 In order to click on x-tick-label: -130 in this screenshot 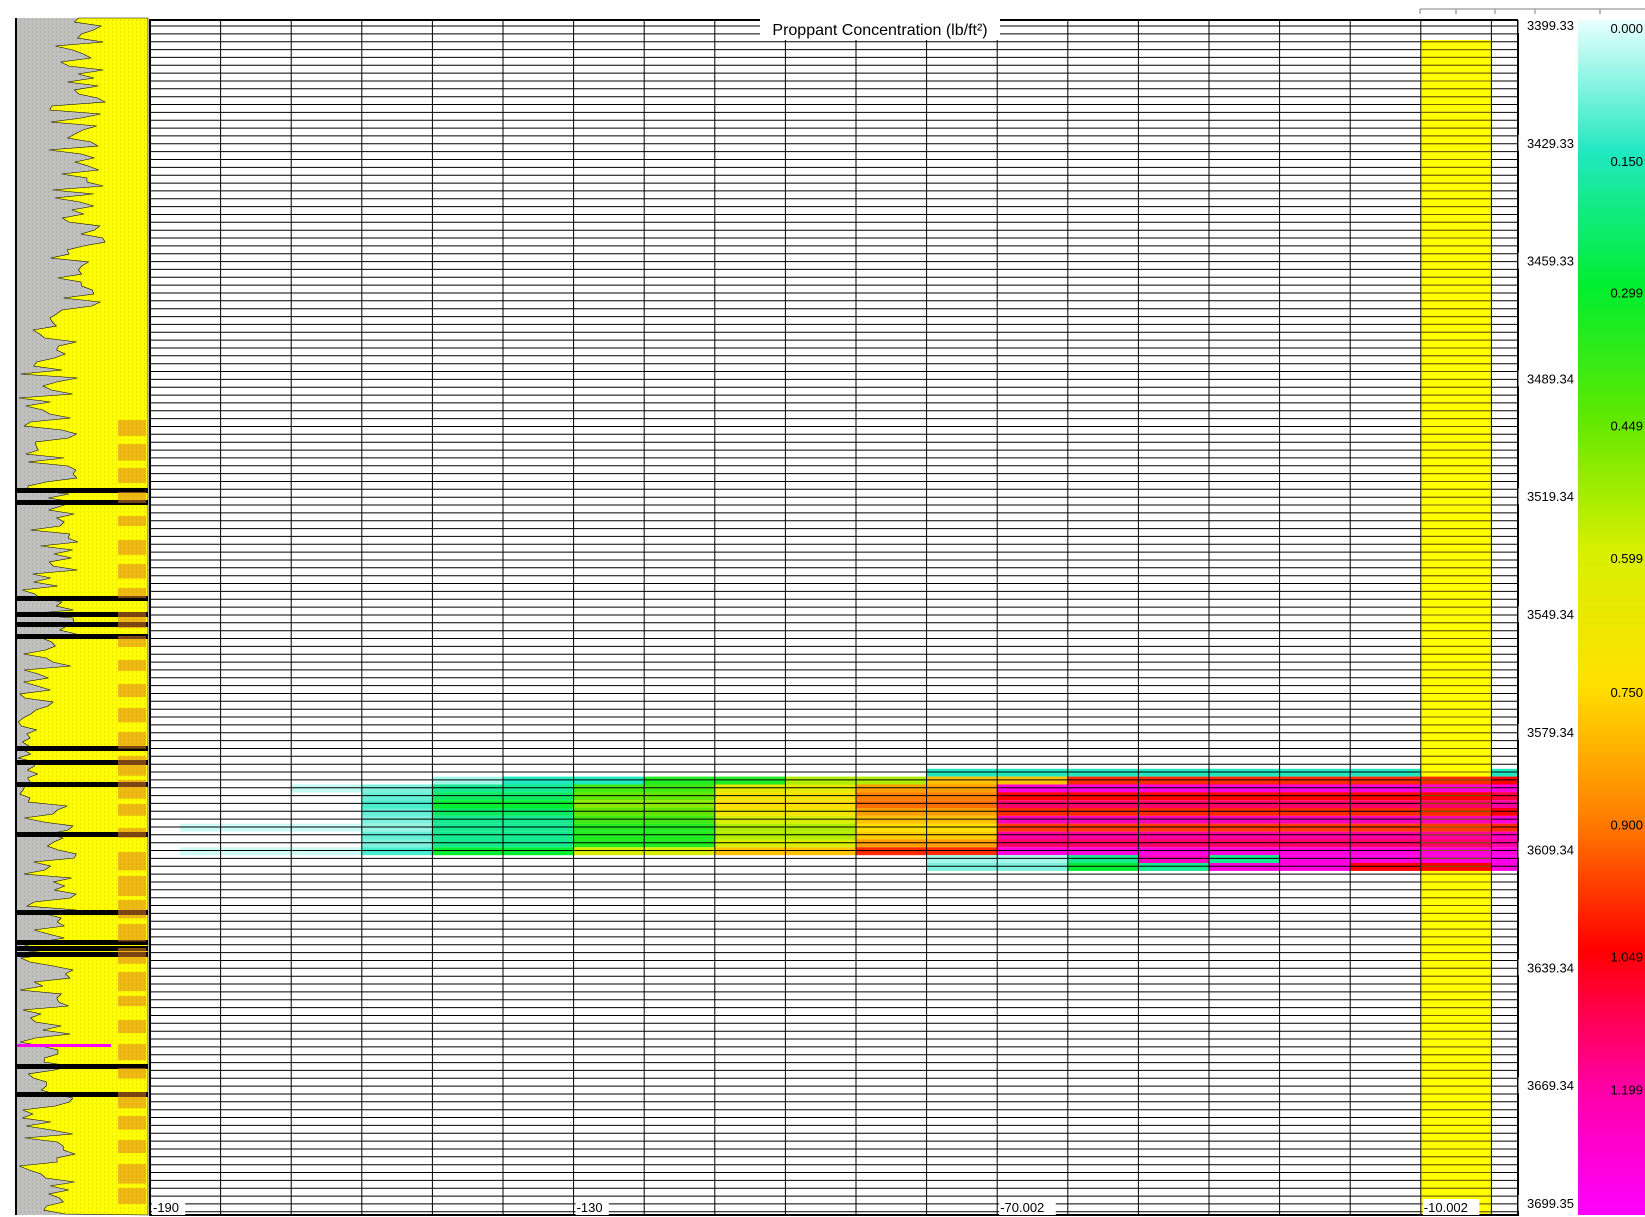, I will do `click(590, 1207)`.